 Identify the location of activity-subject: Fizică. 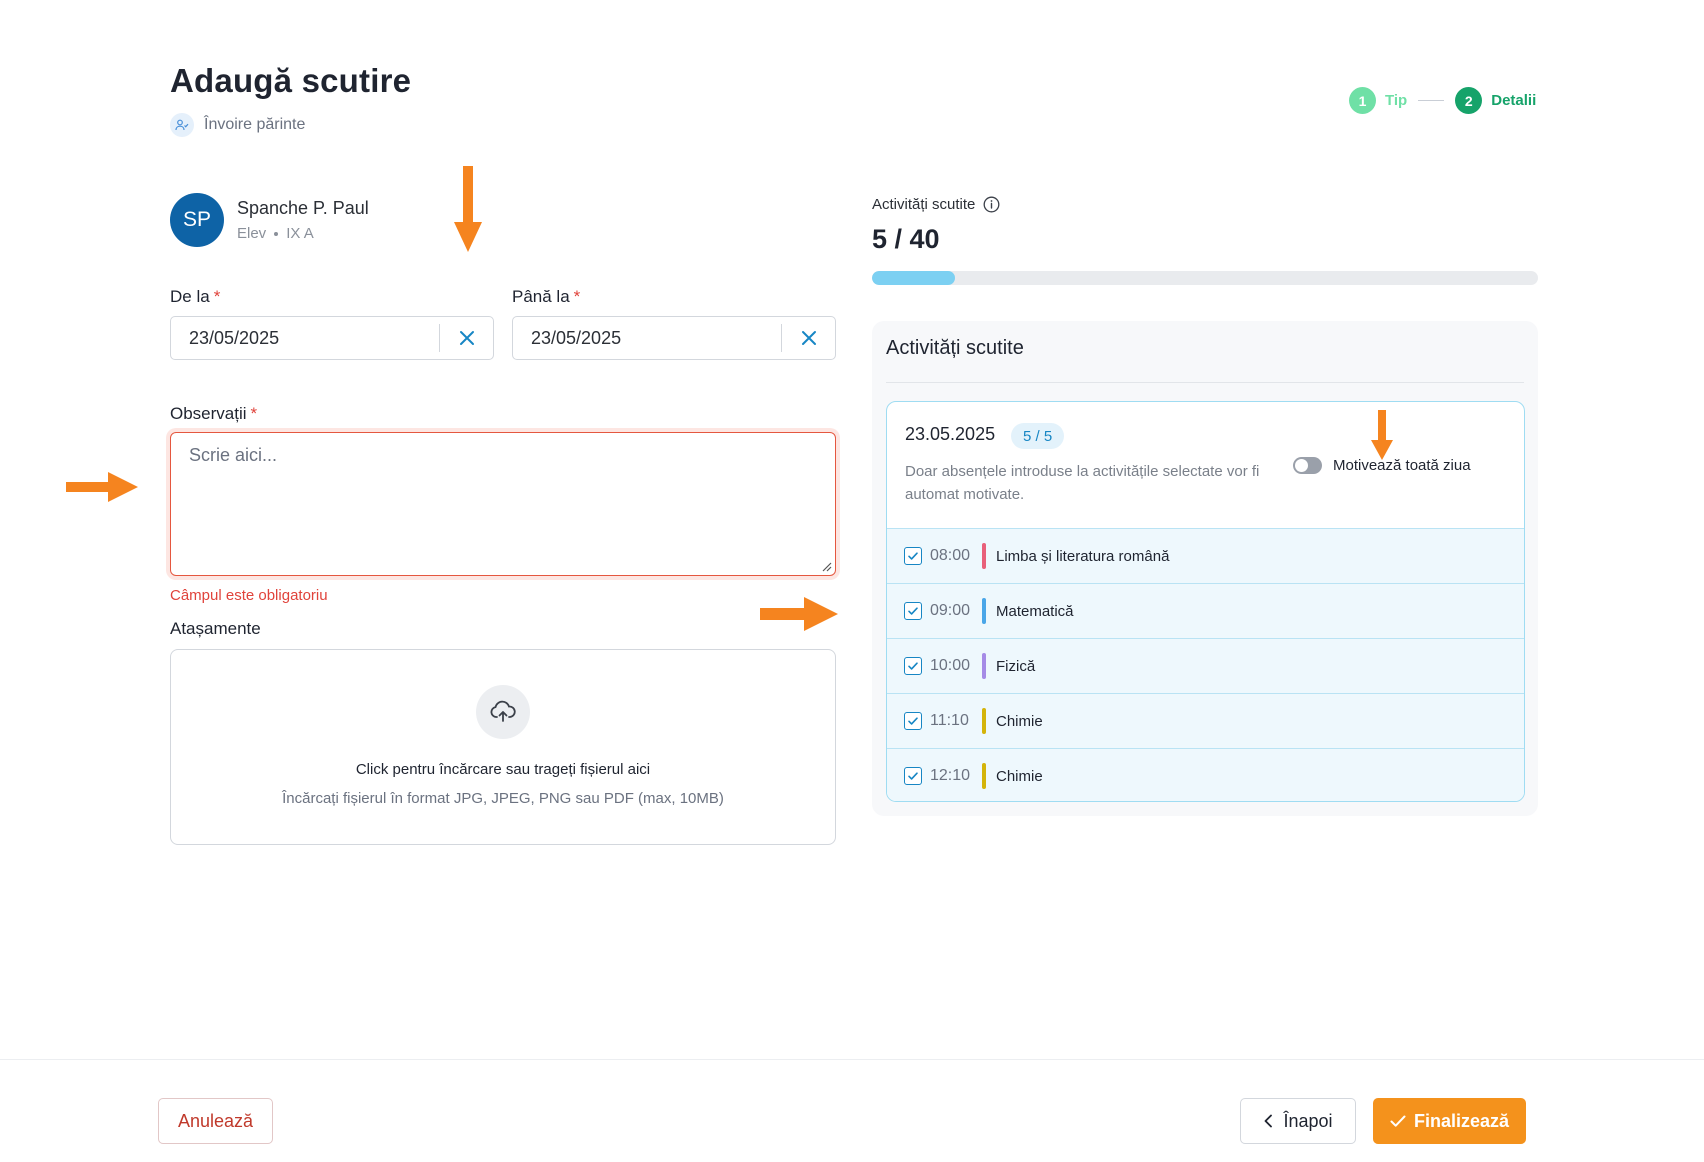
(1016, 666).